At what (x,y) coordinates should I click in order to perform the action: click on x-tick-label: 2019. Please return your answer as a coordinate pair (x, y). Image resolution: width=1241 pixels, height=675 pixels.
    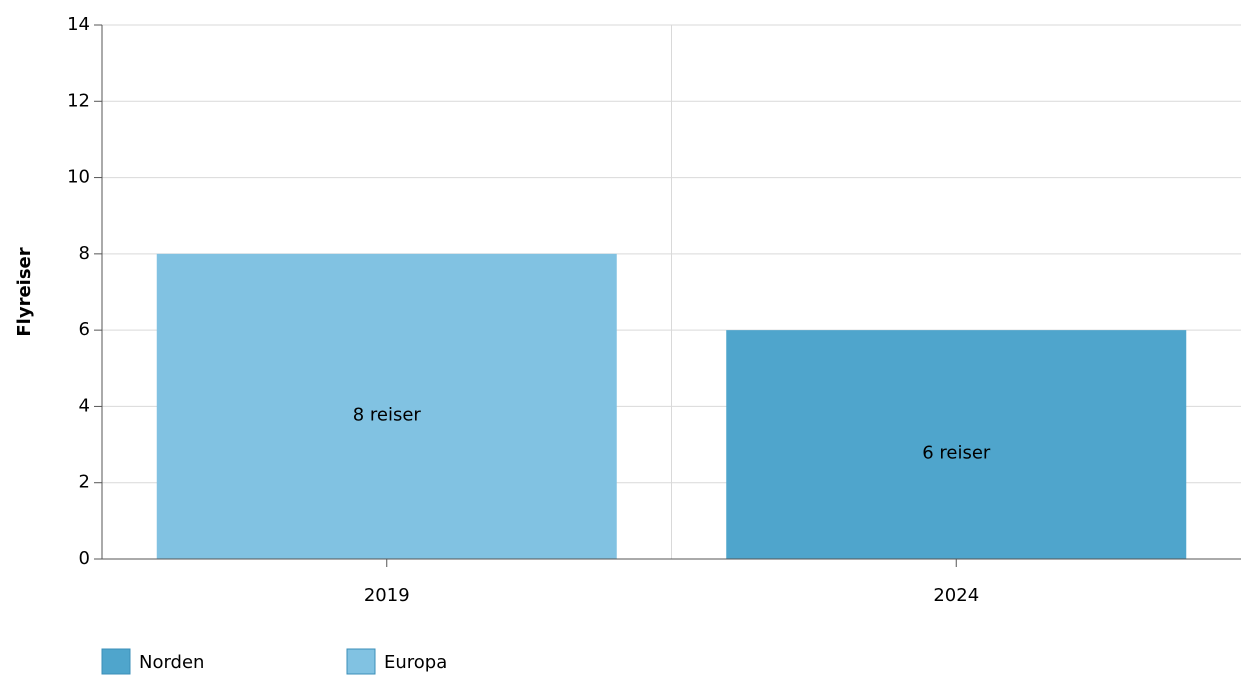
    Looking at the image, I should click on (387, 595).